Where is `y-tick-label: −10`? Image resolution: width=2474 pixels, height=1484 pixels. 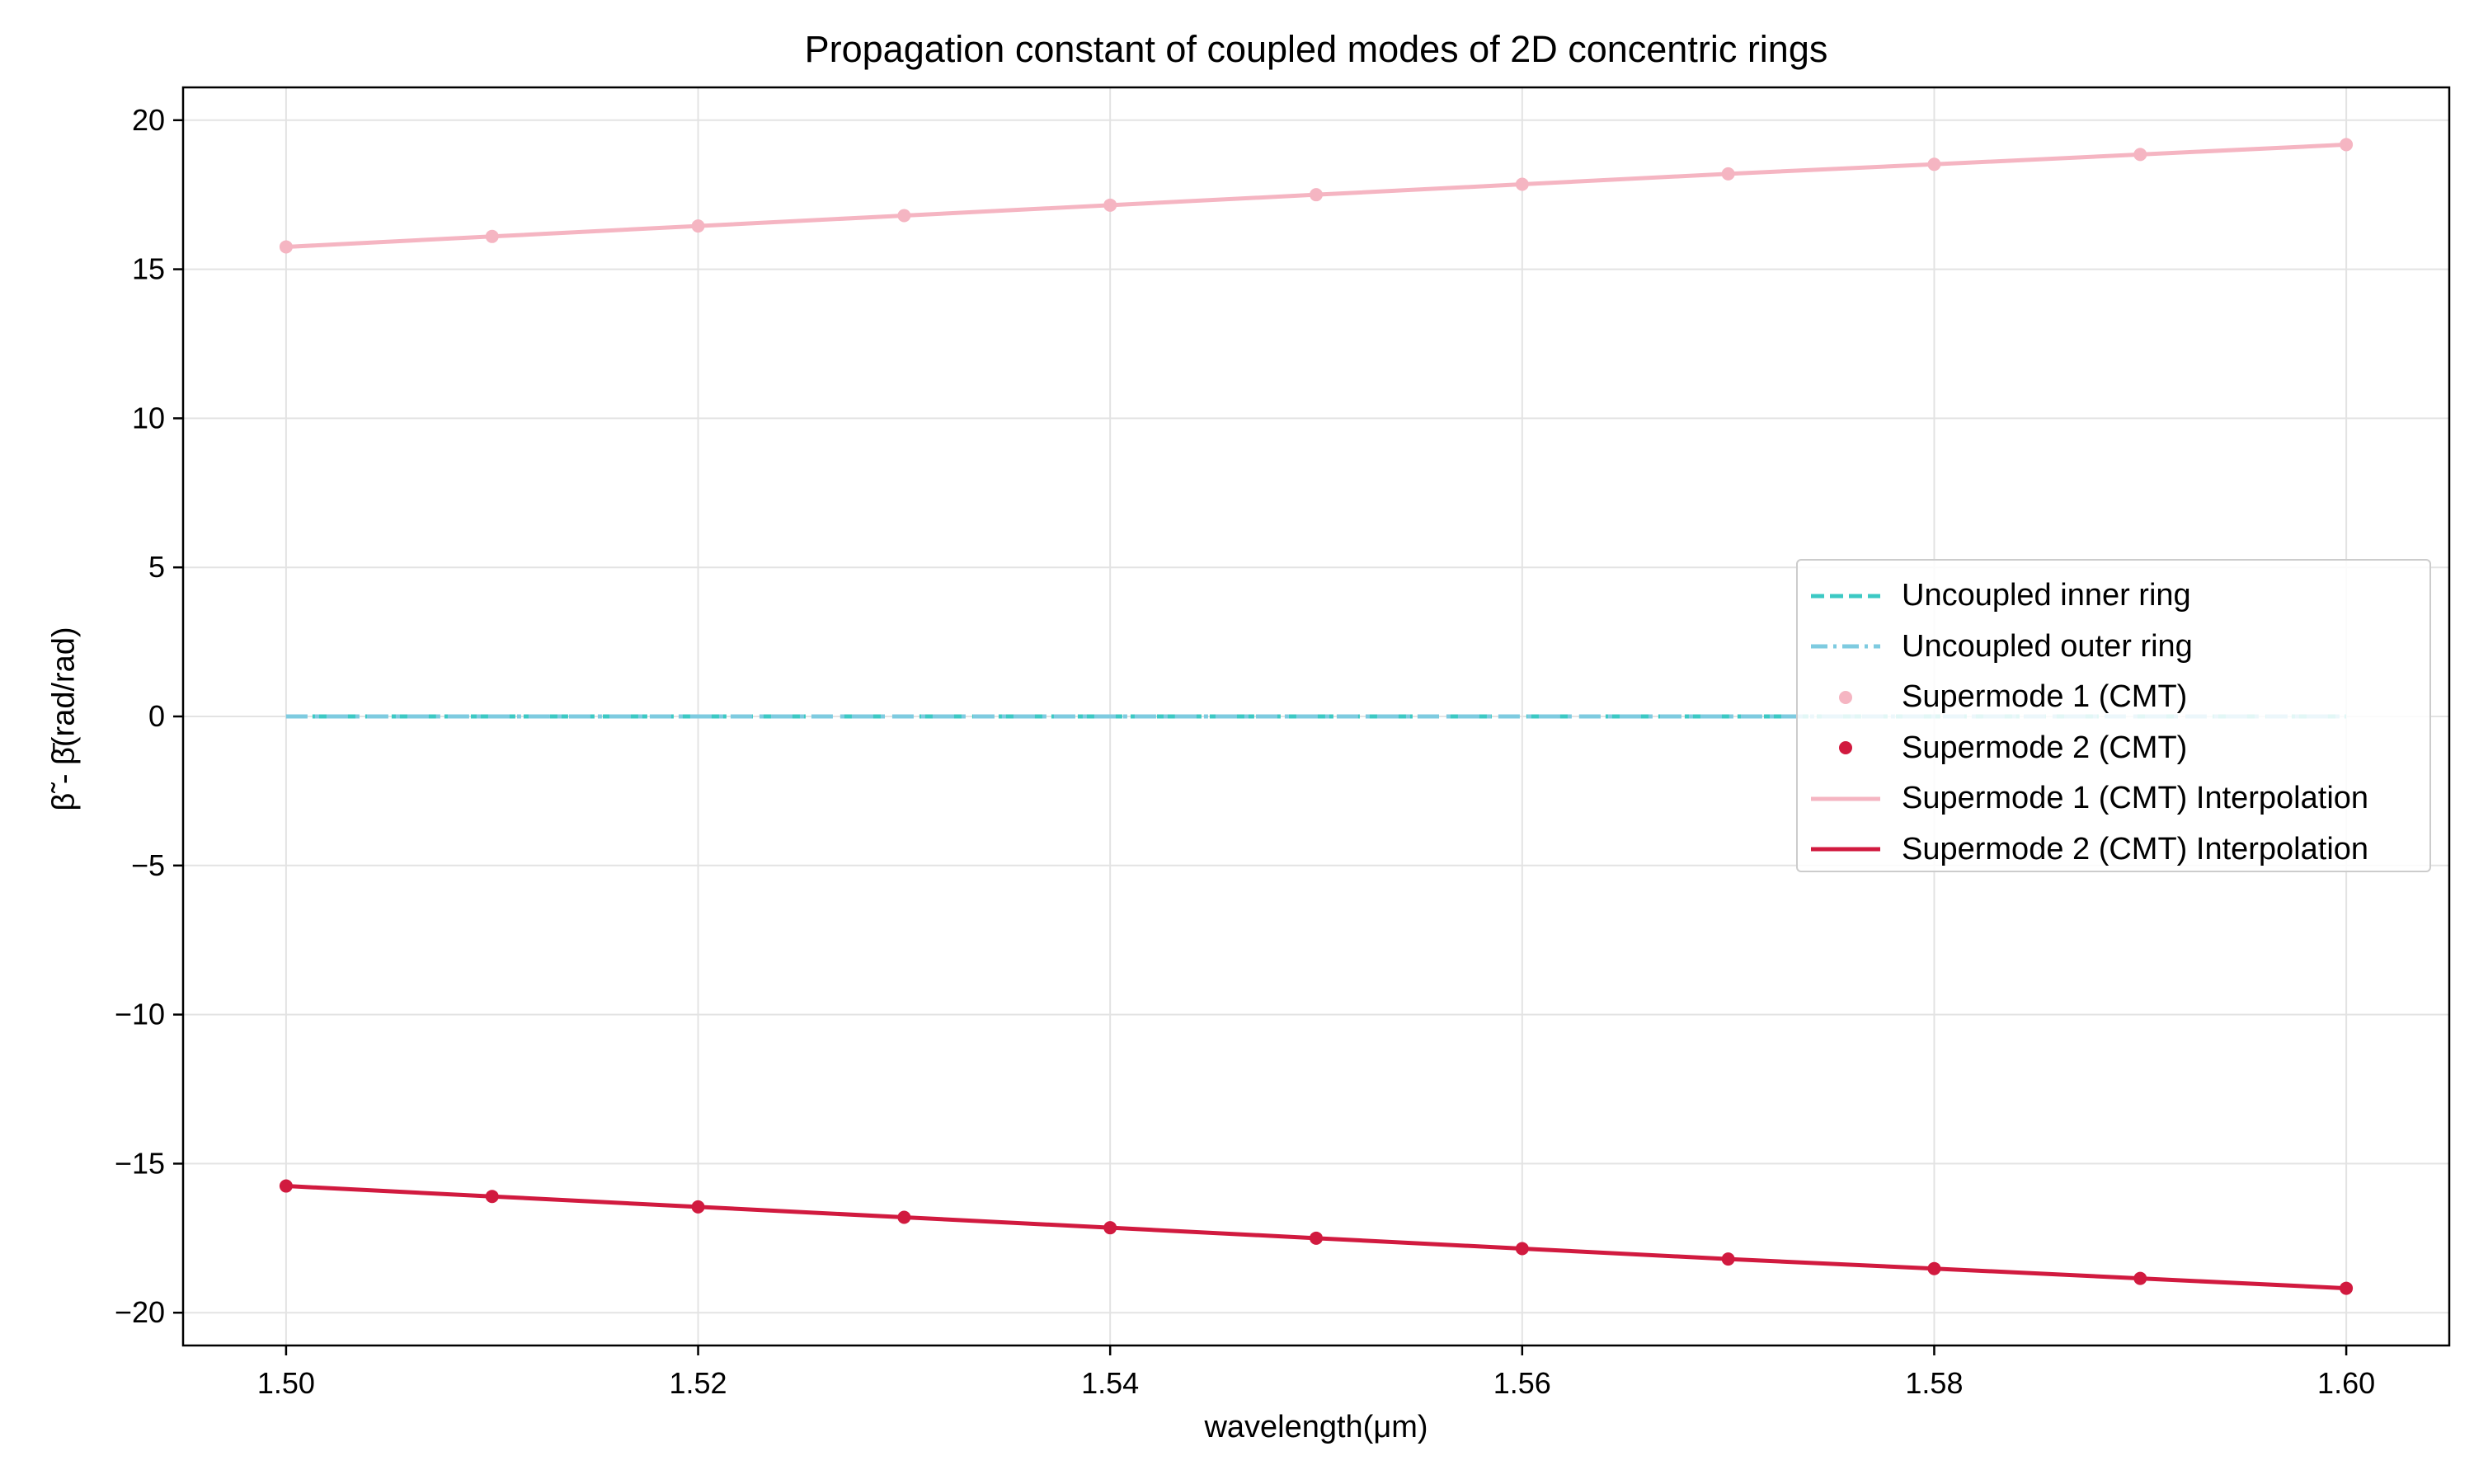 y-tick-label: −10 is located at coordinates (140, 1014).